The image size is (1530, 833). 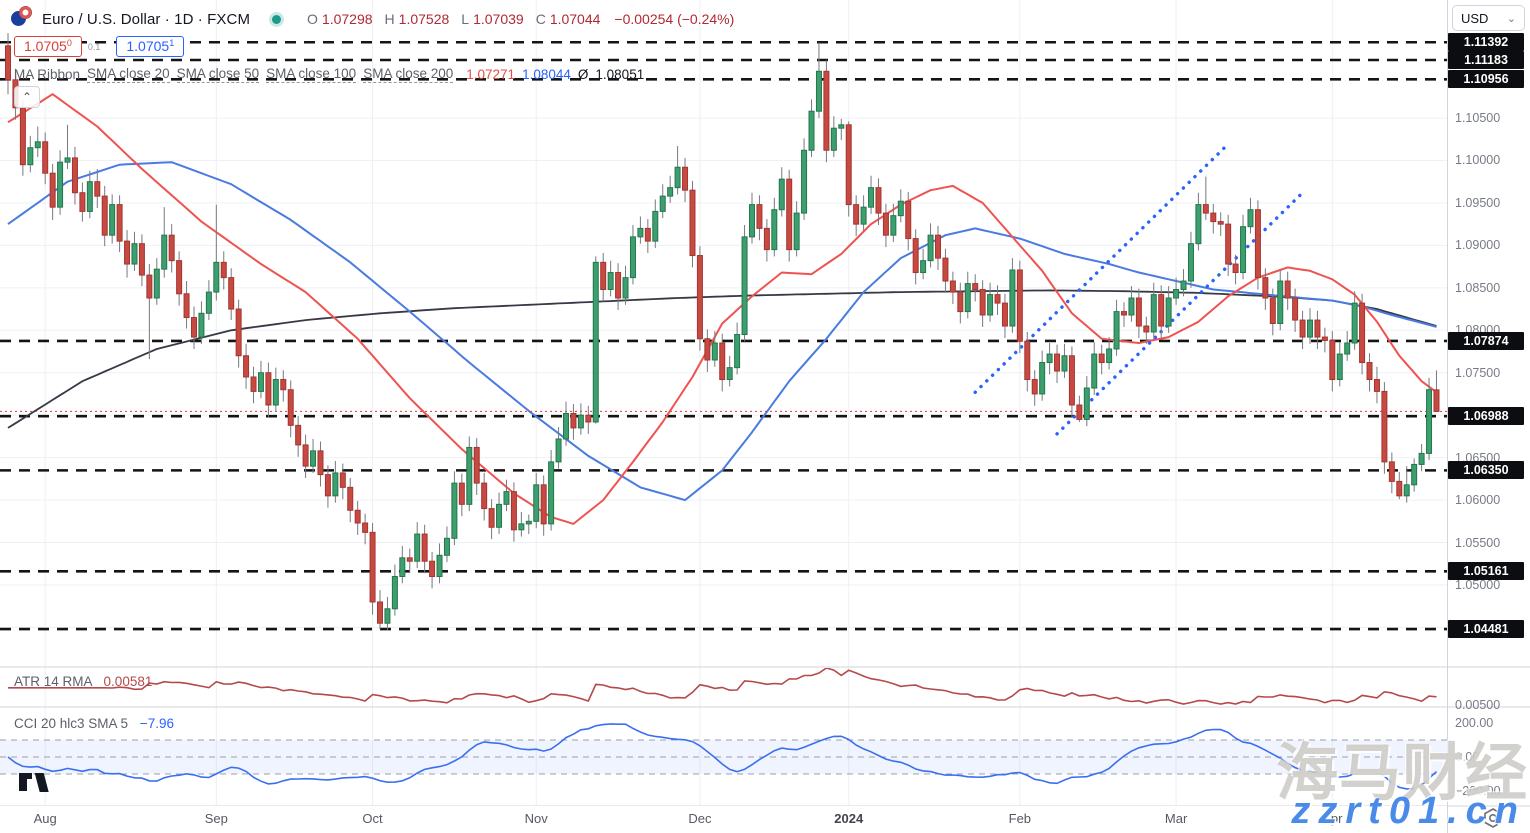 I want to click on atr-pane, so click(x=722, y=686).